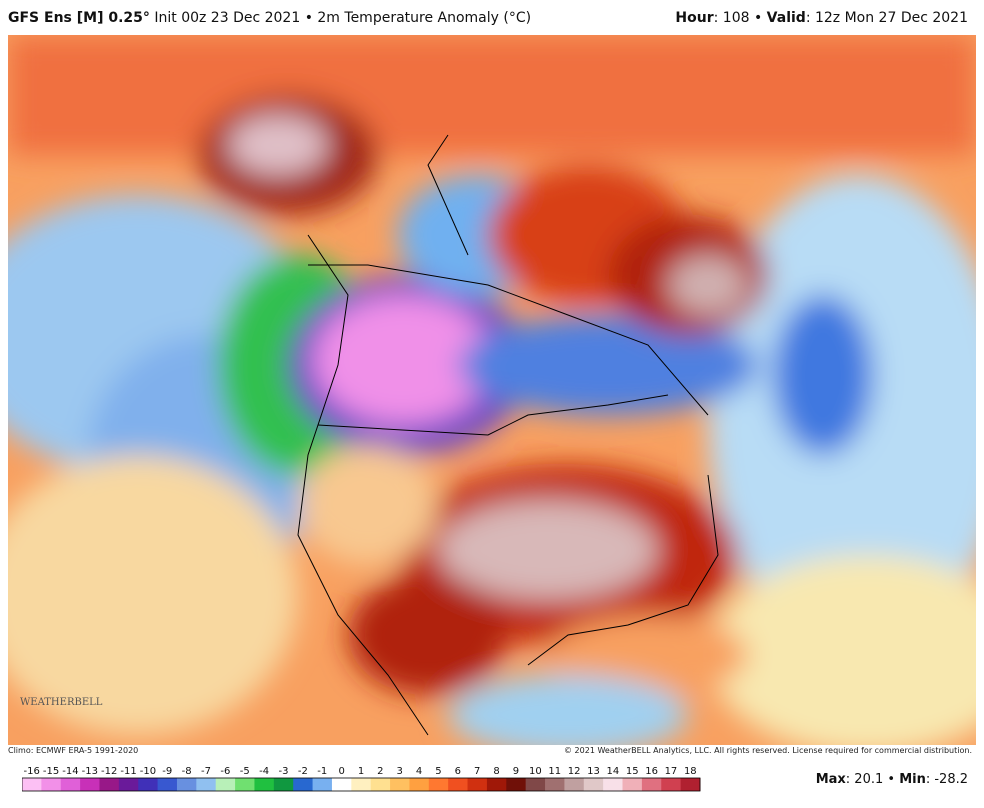 The image size is (984, 808). What do you see at coordinates (912, 779) in the screenshot?
I see `min-label: Min` at bounding box center [912, 779].